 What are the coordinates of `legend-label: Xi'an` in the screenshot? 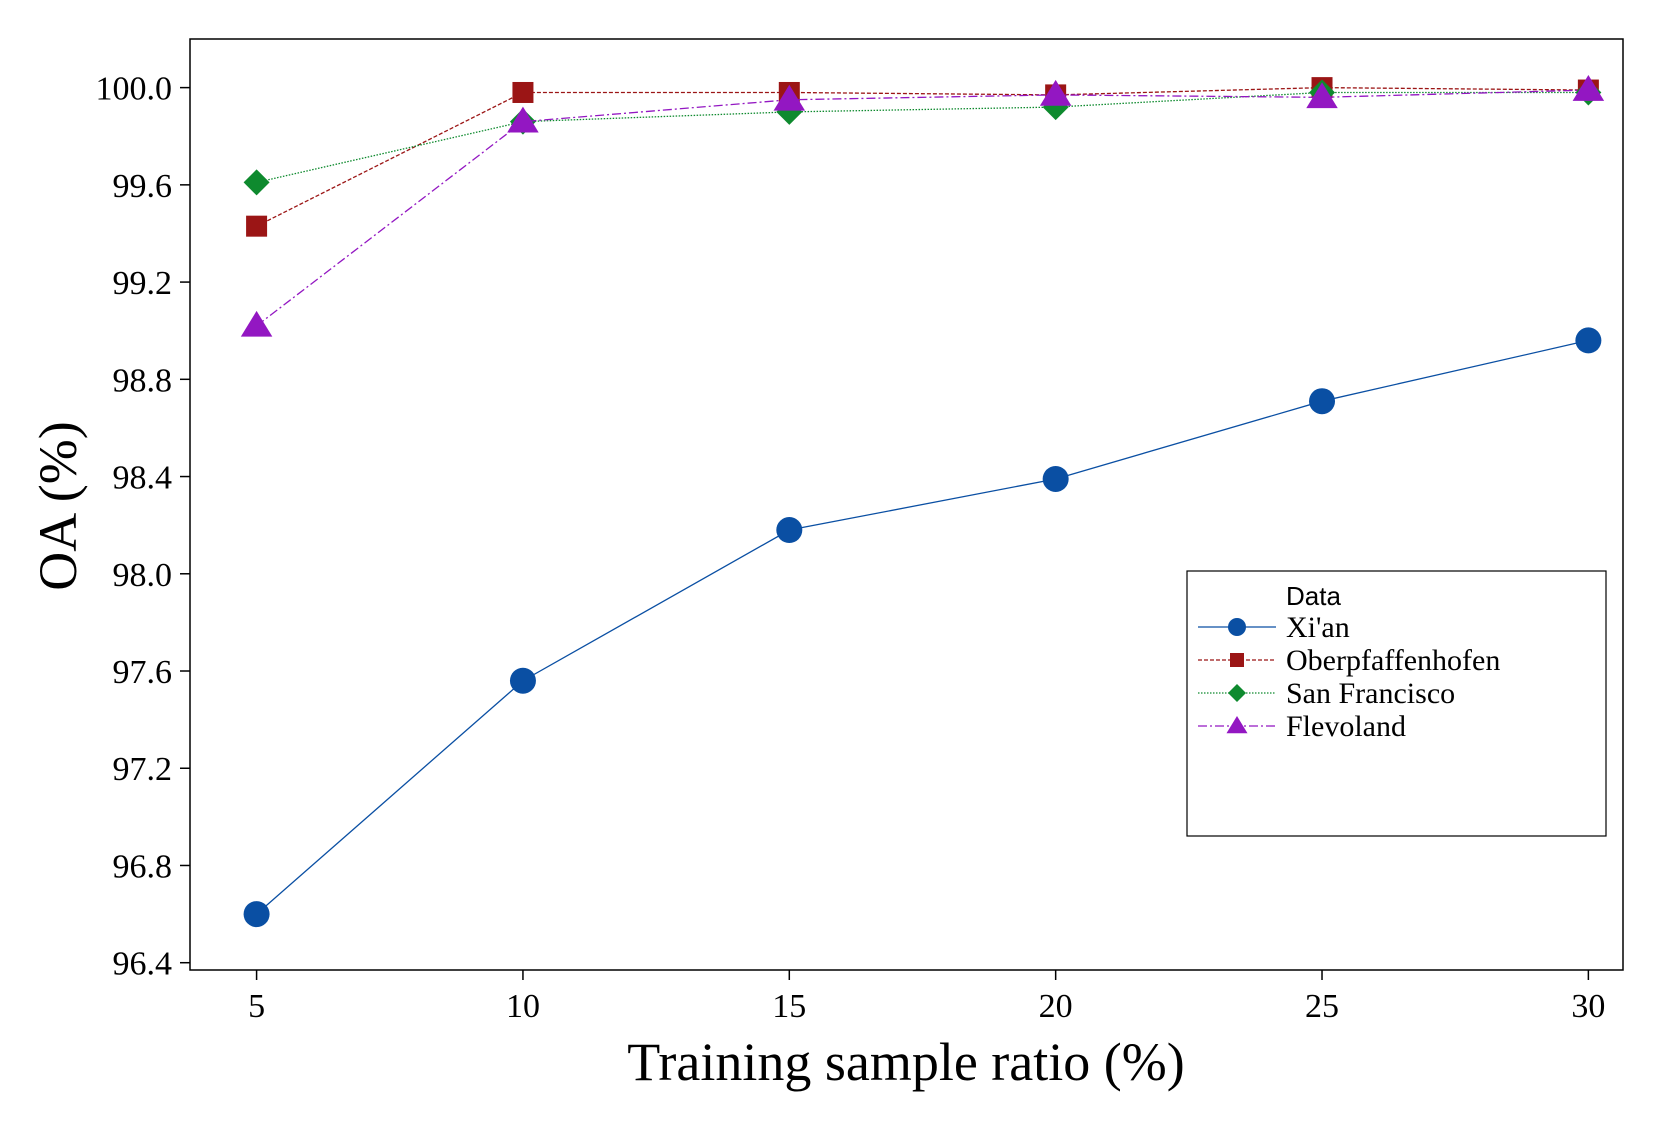 It's located at (1318, 627).